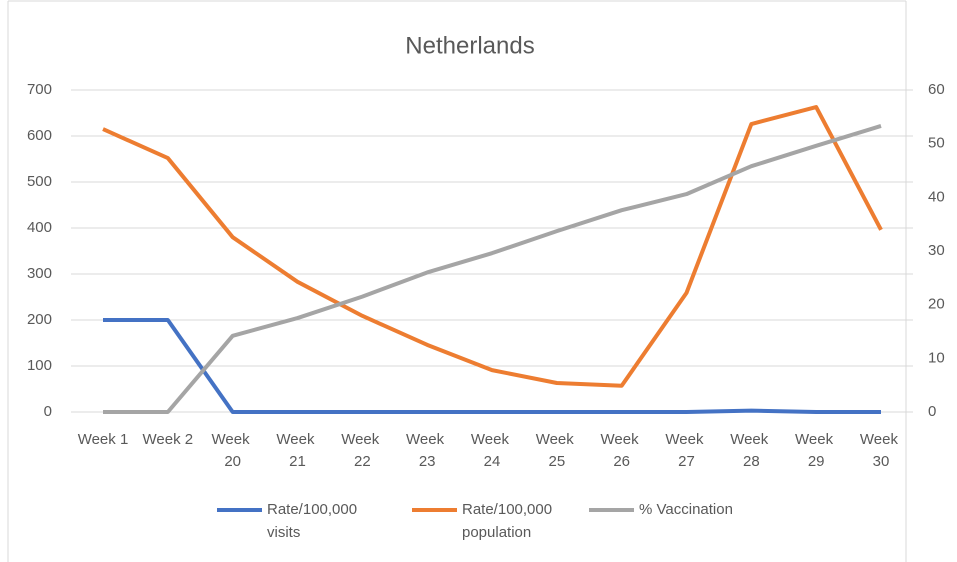 Image resolution: width=957 pixels, height=562 pixels. What do you see at coordinates (314, 521) in the screenshot?
I see `legend-label: Rate/100,000 visits` at bounding box center [314, 521].